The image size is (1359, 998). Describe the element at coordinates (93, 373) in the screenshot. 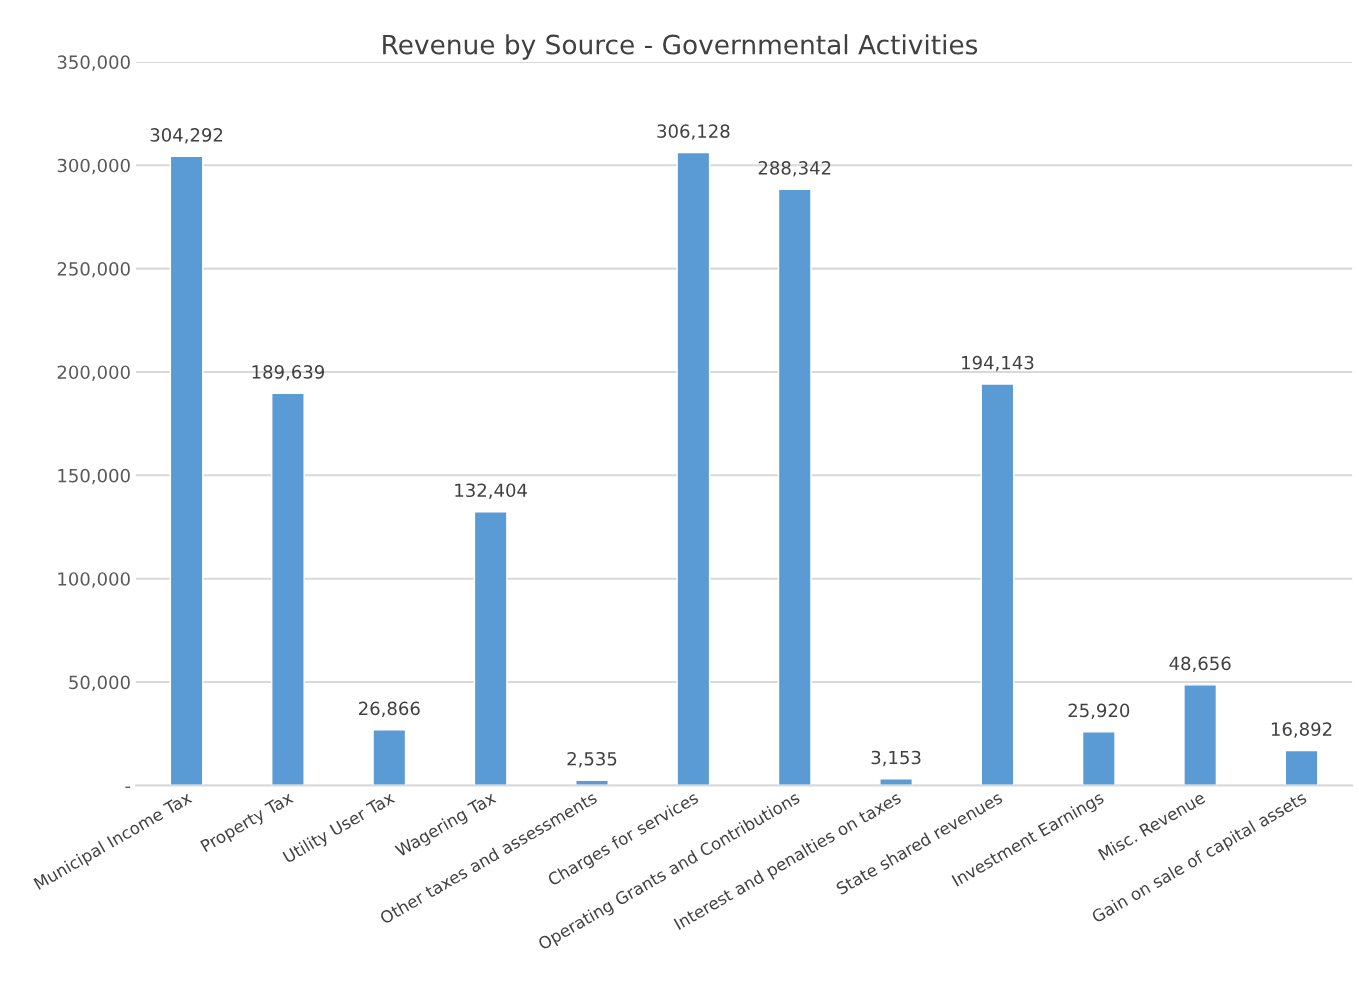

I see `y-tick-label: 200,000` at that location.